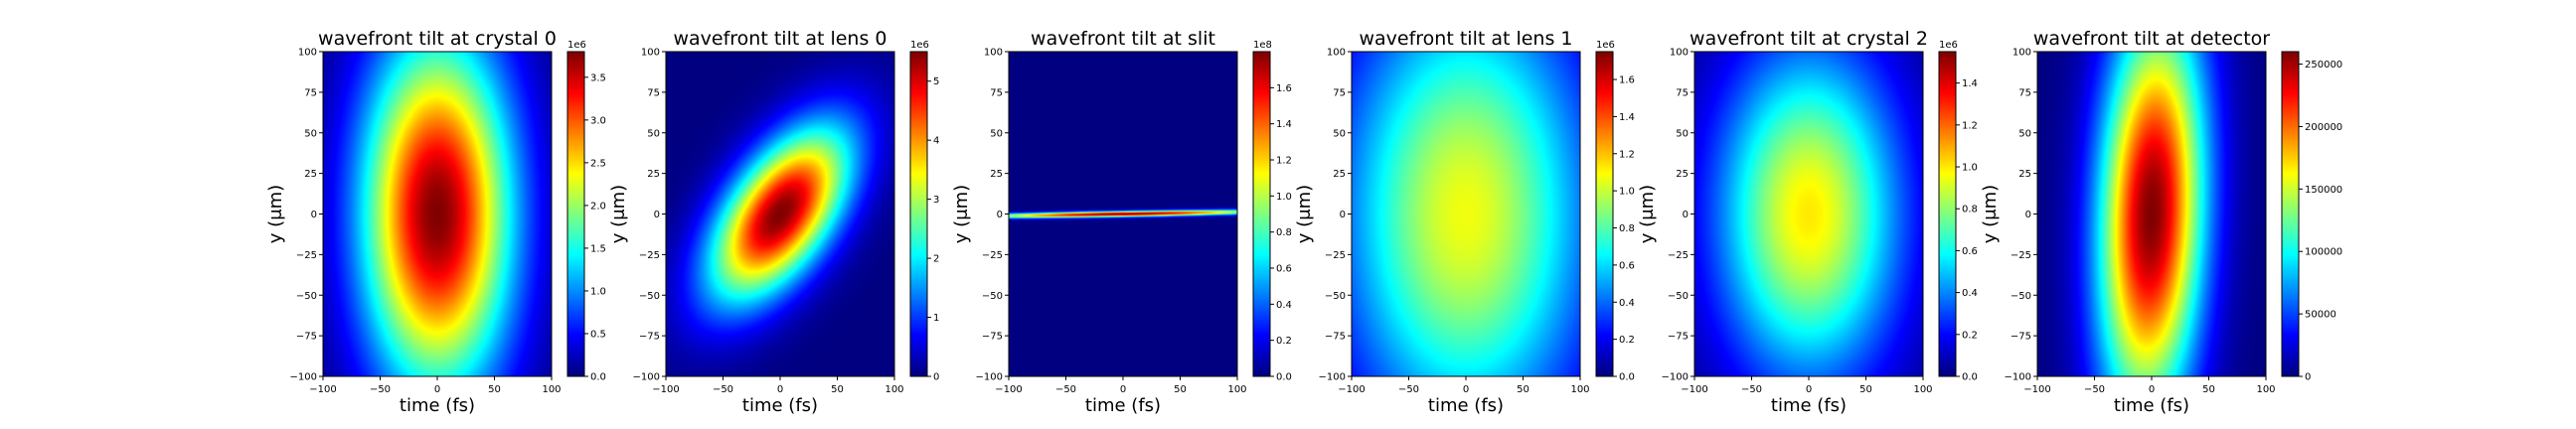 This screenshot has width=2576, height=429. What do you see at coordinates (936, 201) in the screenshot?
I see `colorbar-tick-label: 3` at bounding box center [936, 201].